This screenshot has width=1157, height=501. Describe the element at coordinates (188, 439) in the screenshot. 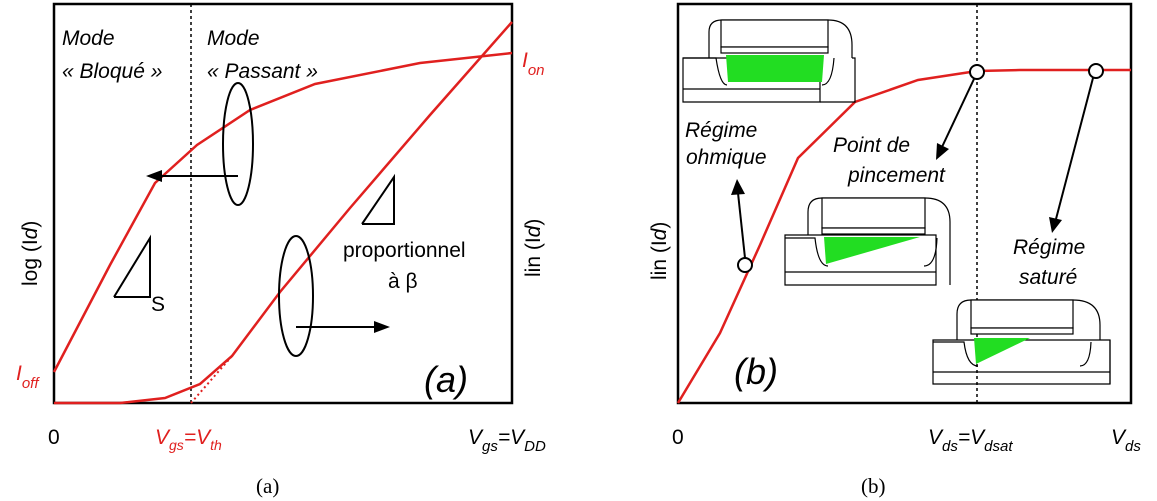

I see `x-tick-vth: Vgs=Vth` at that location.